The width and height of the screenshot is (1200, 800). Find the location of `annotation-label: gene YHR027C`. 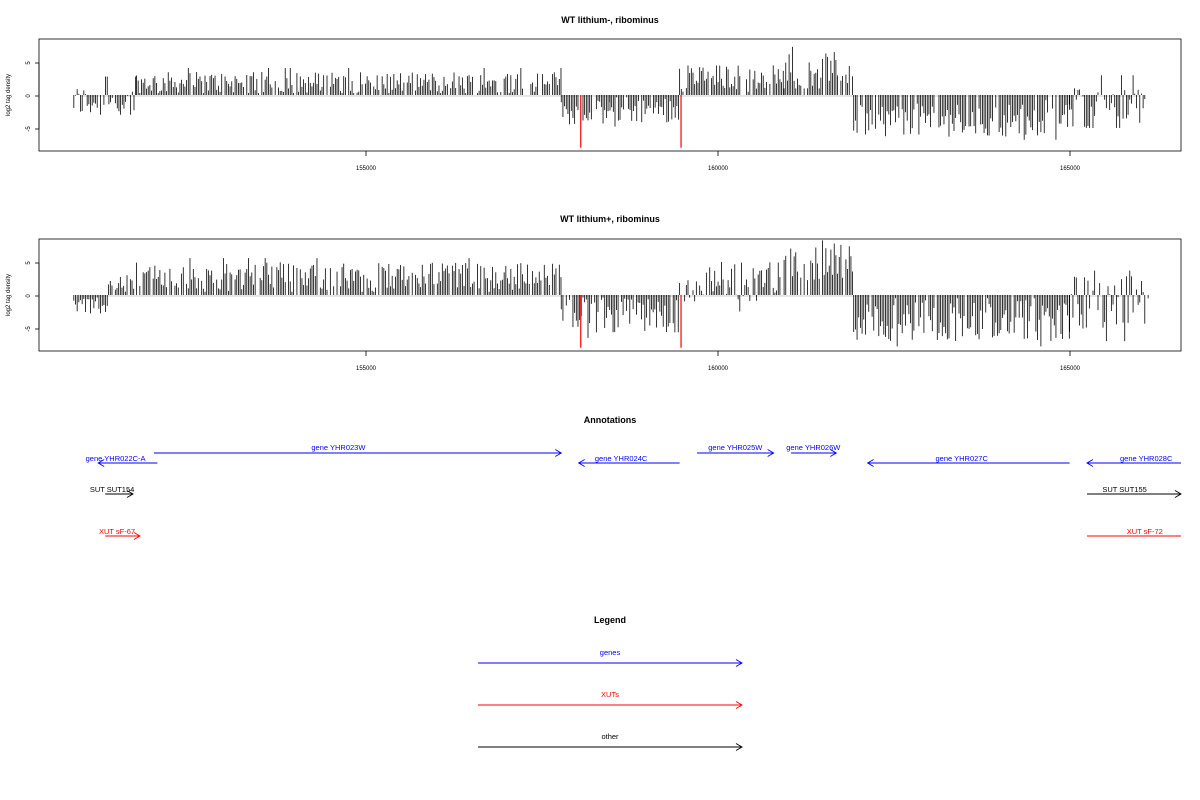

annotation-label: gene YHR027C is located at coordinates (961, 458).